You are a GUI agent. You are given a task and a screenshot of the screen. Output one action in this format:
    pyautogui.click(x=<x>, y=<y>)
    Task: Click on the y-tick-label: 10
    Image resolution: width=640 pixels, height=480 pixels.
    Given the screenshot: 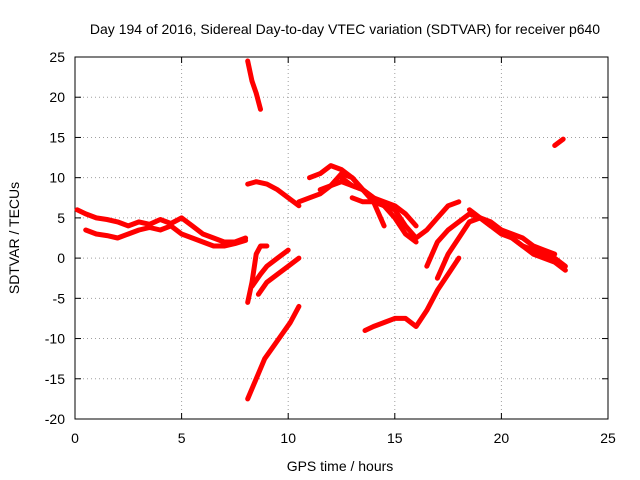 What is the action you would take?
    pyautogui.click(x=57, y=178)
    